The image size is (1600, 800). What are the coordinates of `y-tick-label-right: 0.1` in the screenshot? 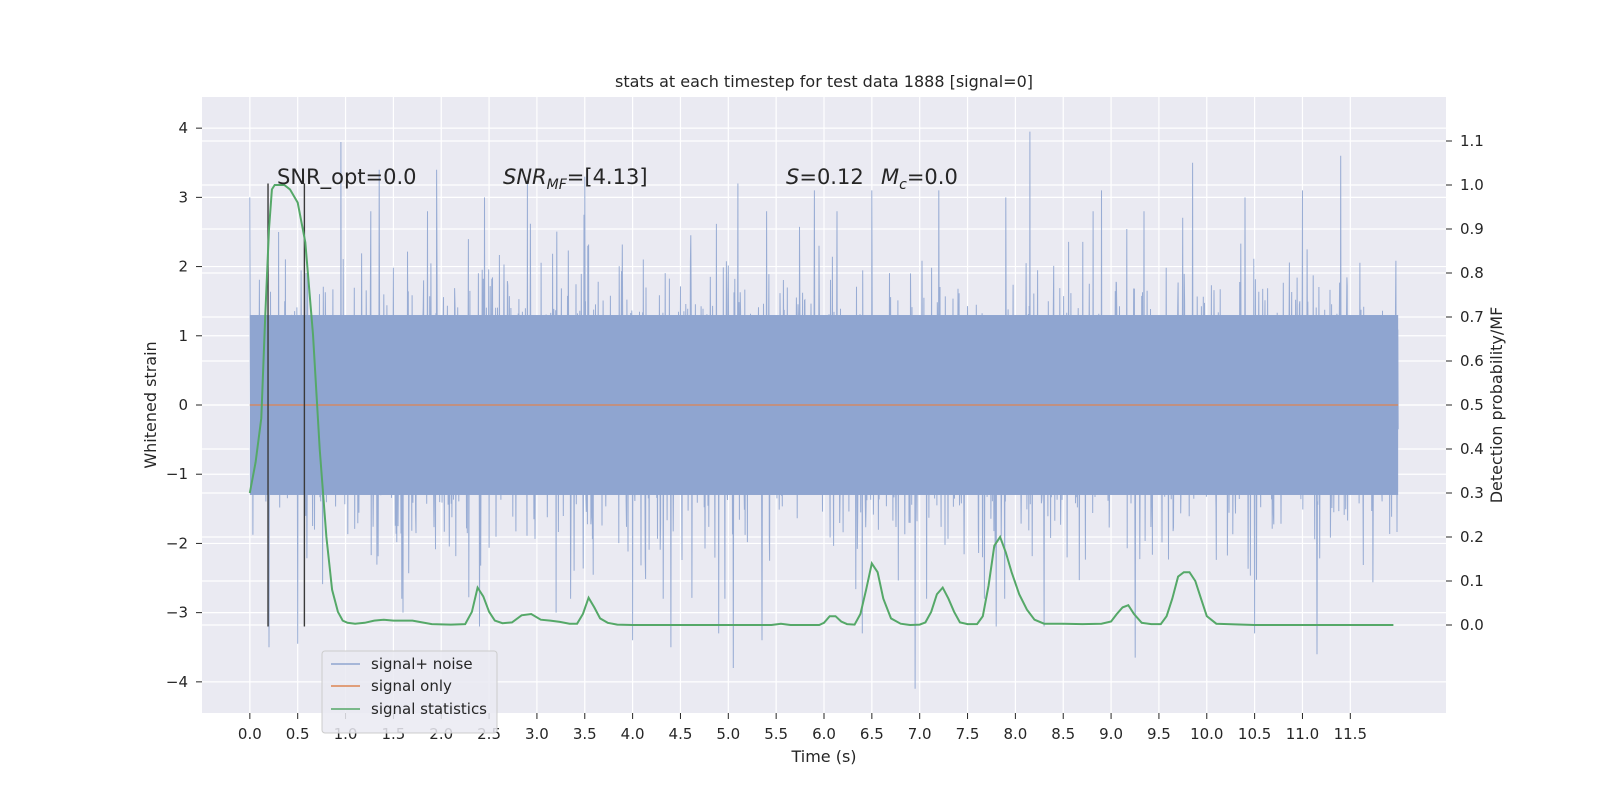 It's located at (1472, 581).